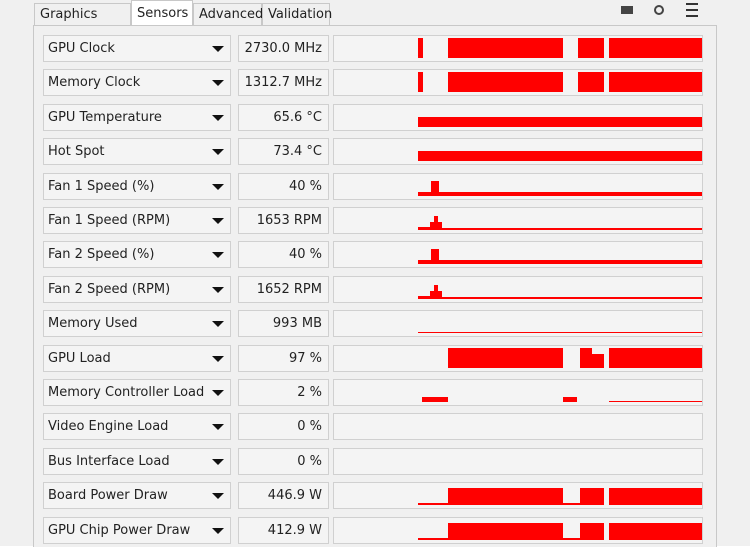 This screenshot has height=552, width=750. What do you see at coordinates (137, 152) in the screenshot?
I see `sensor-name: Hot Spot` at bounding box center [137, 152].